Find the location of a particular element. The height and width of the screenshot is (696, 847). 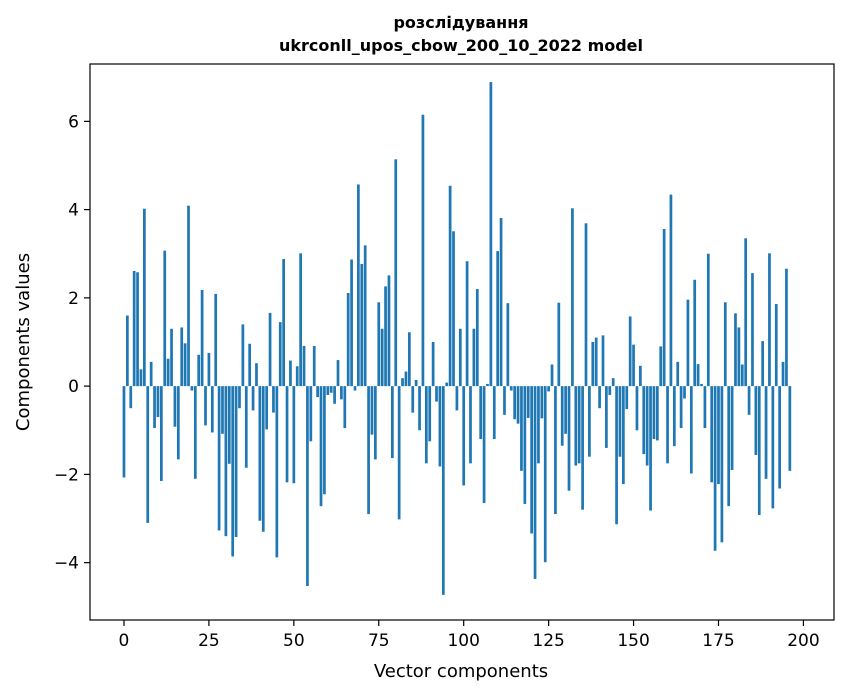

y-tick-label: −4 is located at coordinates (66, 564).